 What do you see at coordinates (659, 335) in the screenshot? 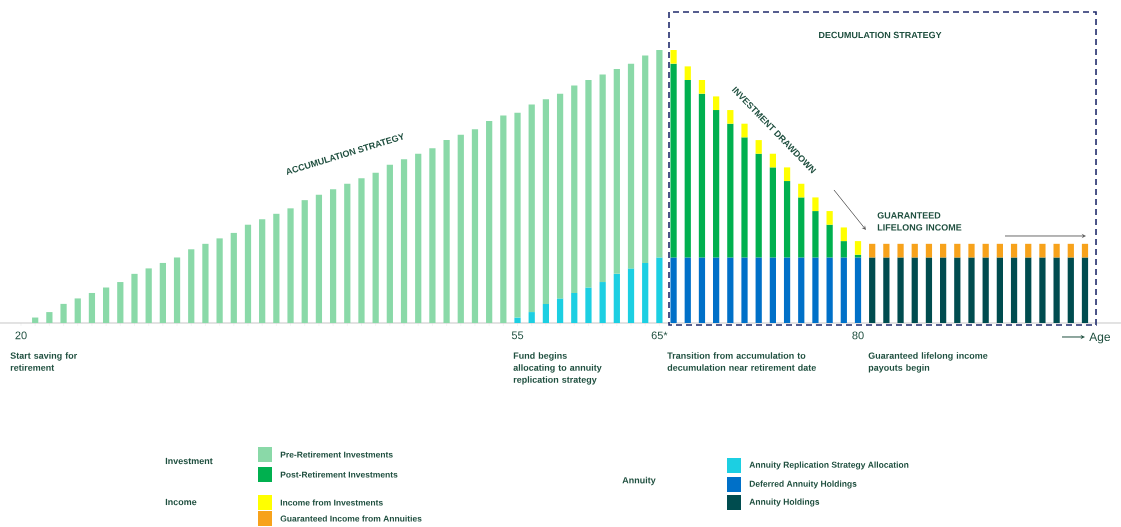
I see `x-tick-label: 65*` at bounding box center [659, 335].